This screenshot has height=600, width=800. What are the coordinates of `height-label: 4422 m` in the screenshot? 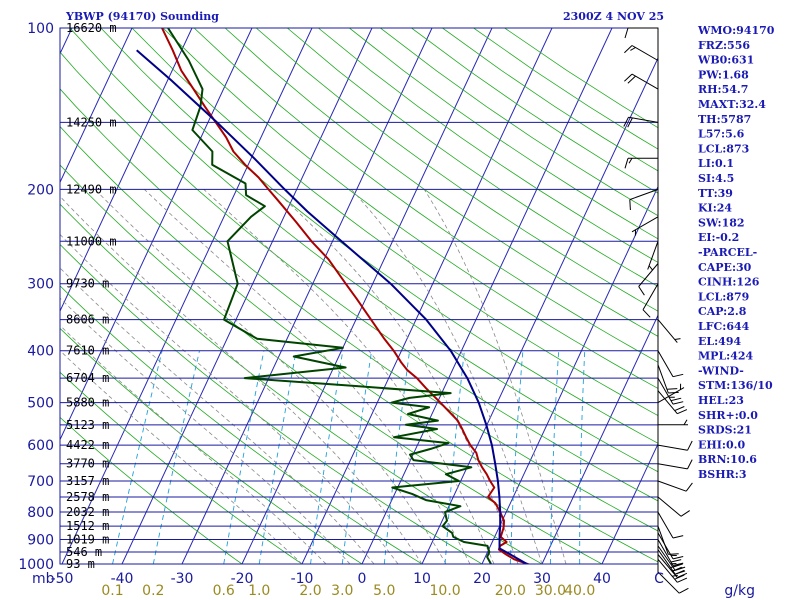 It's located at (87, 445).